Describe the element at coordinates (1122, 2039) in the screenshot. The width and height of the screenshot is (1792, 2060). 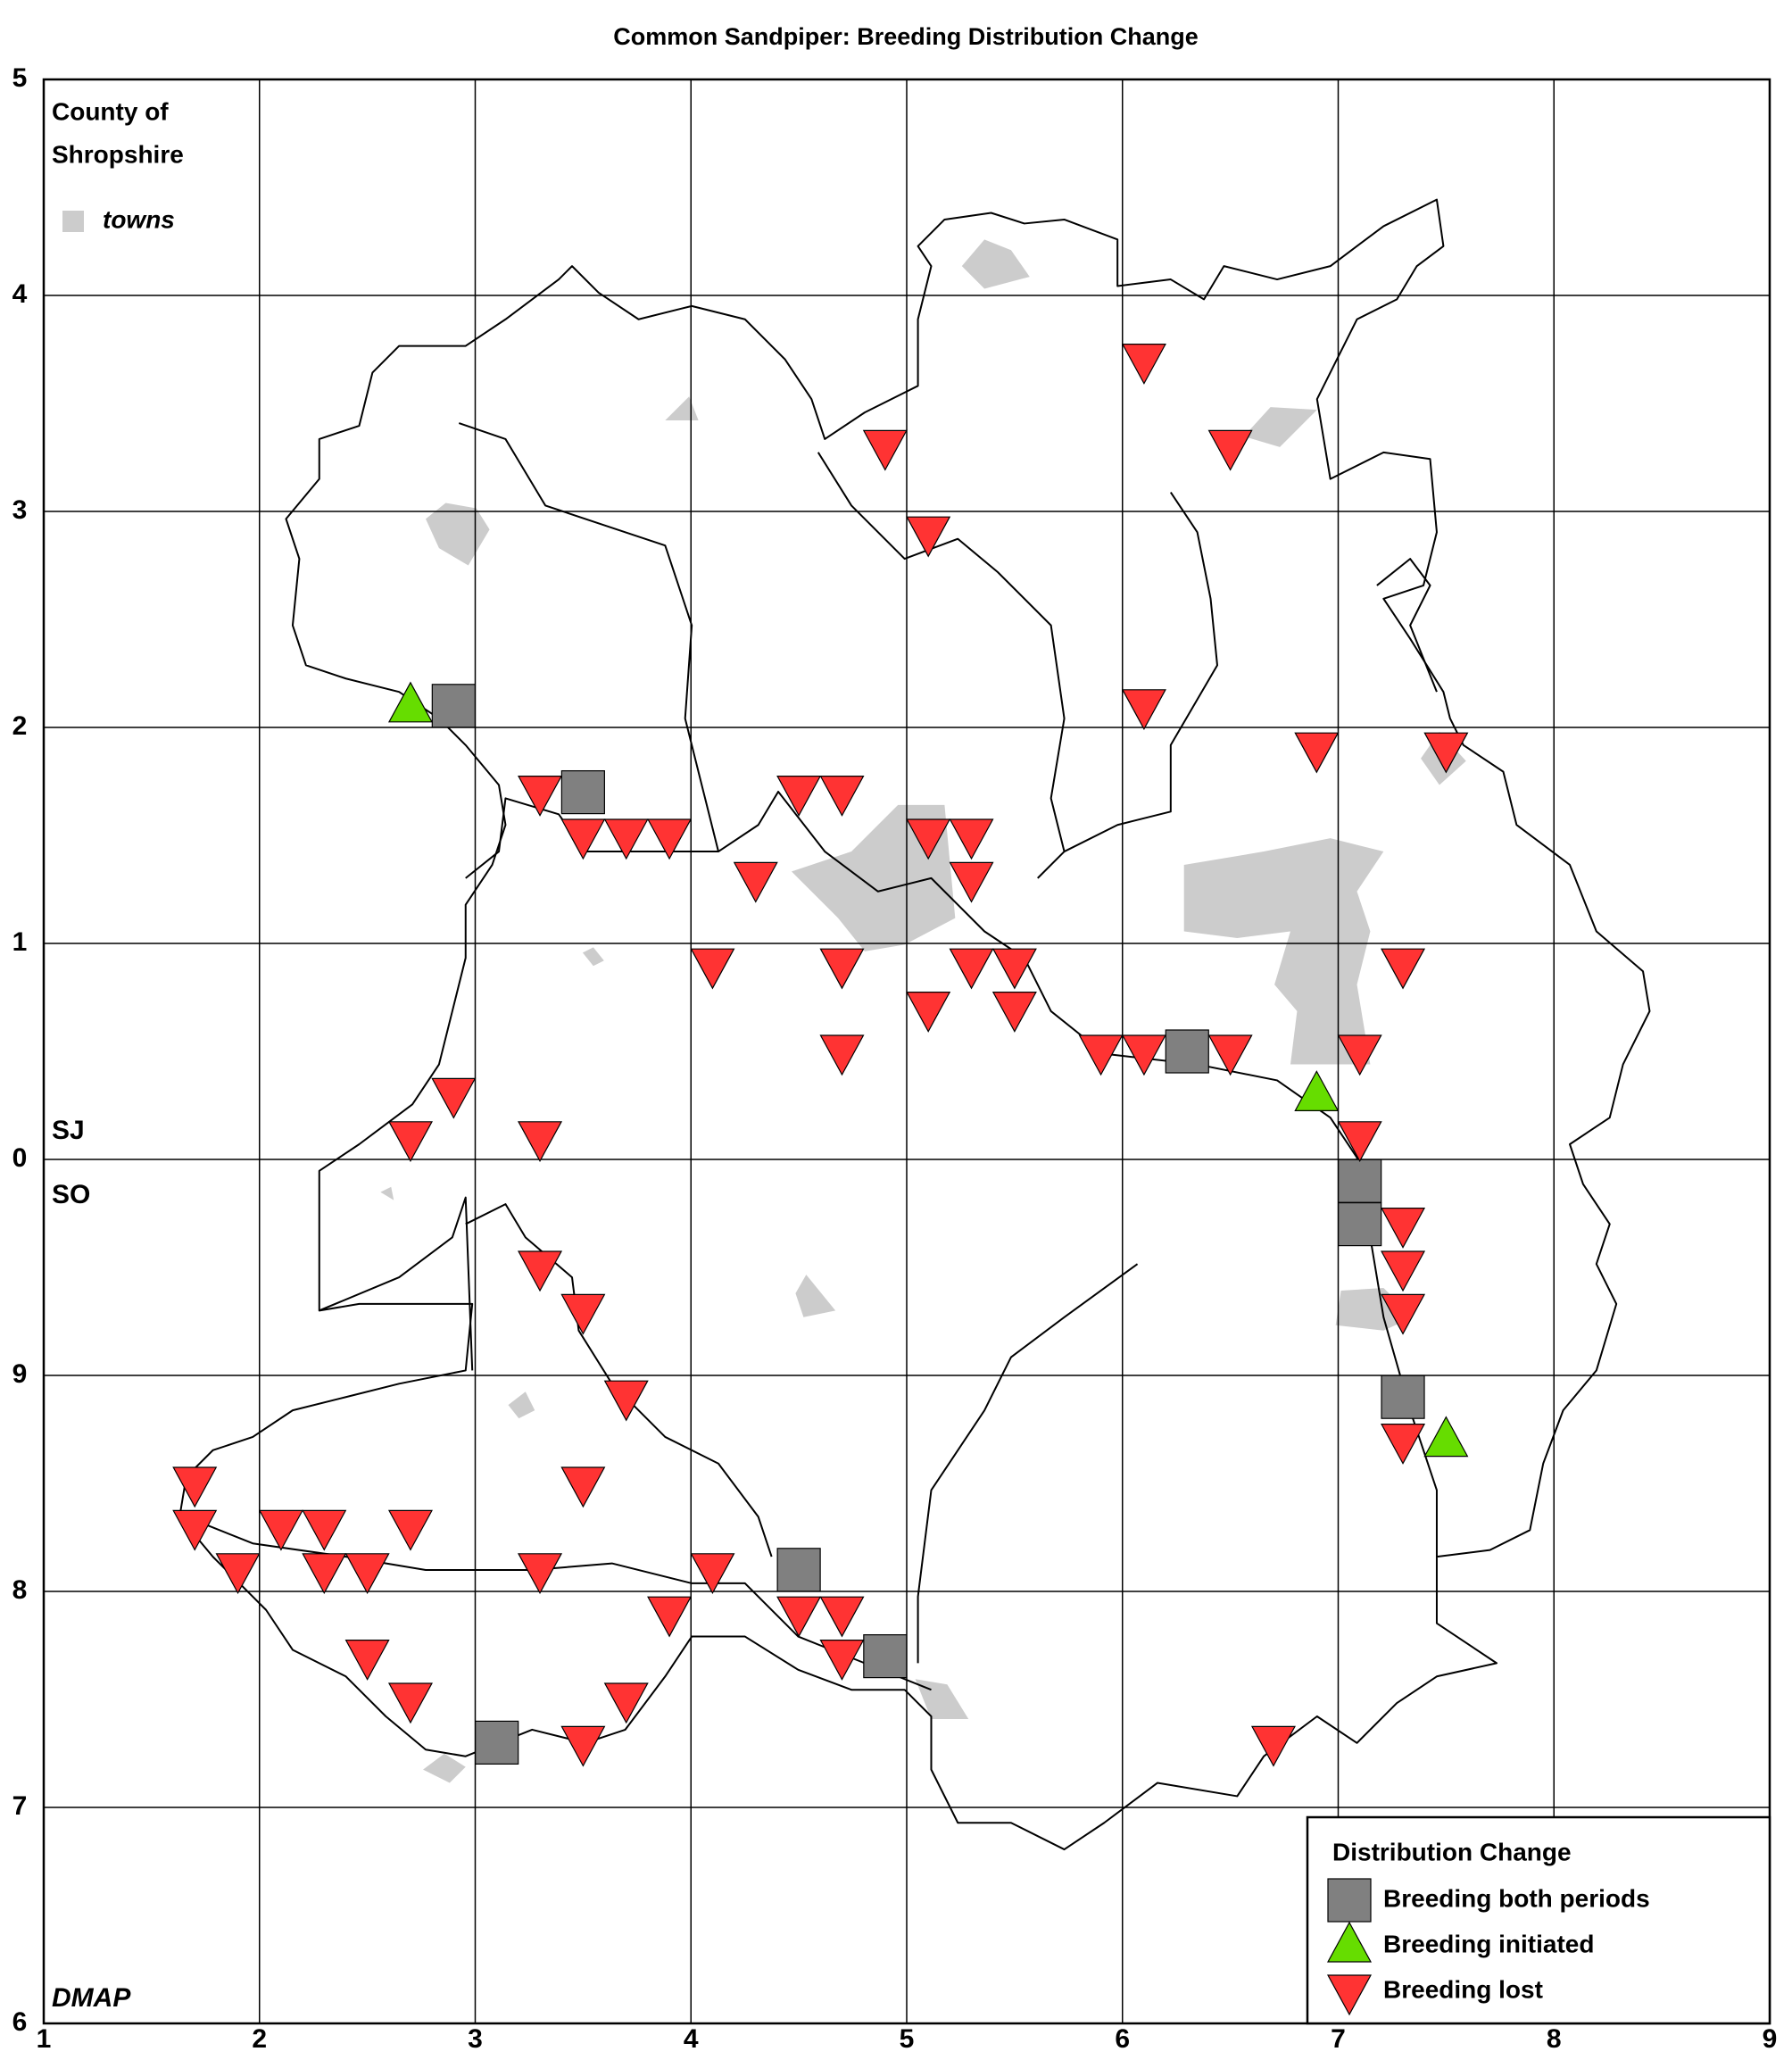
I see `x-tick-label: 6` at that location.